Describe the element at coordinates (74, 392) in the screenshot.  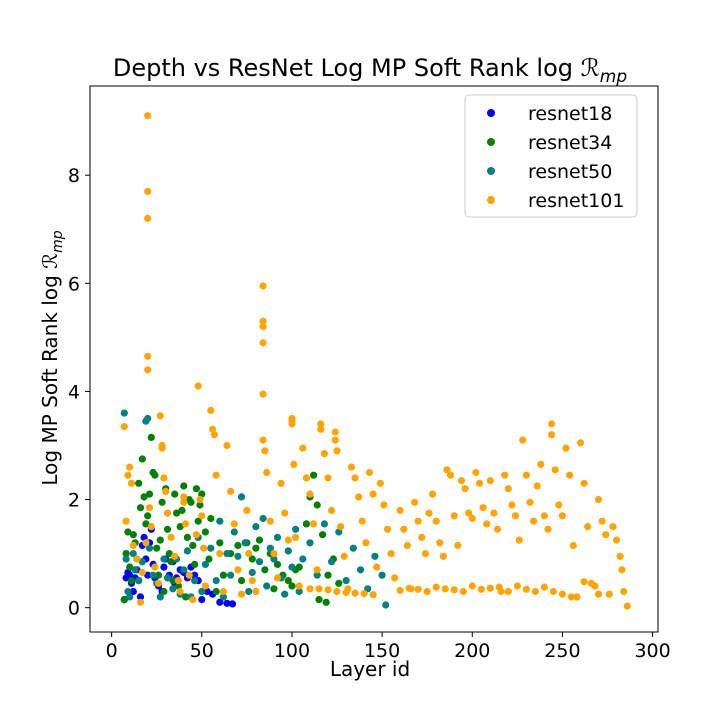
I see `y-tick-label: 4` at that location.